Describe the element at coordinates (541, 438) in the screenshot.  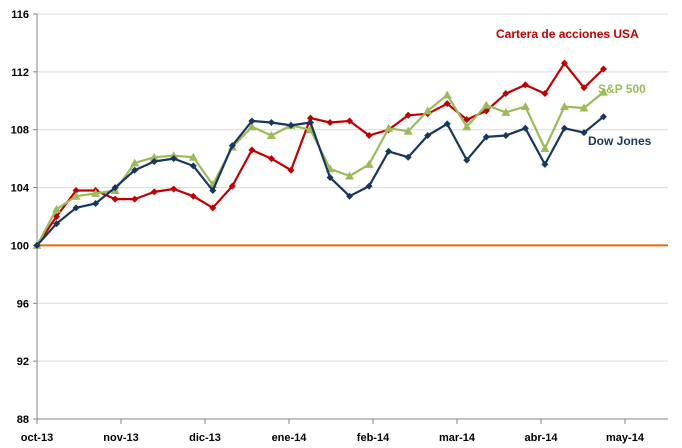
I see `x-tick-label: abr-14` at that location.